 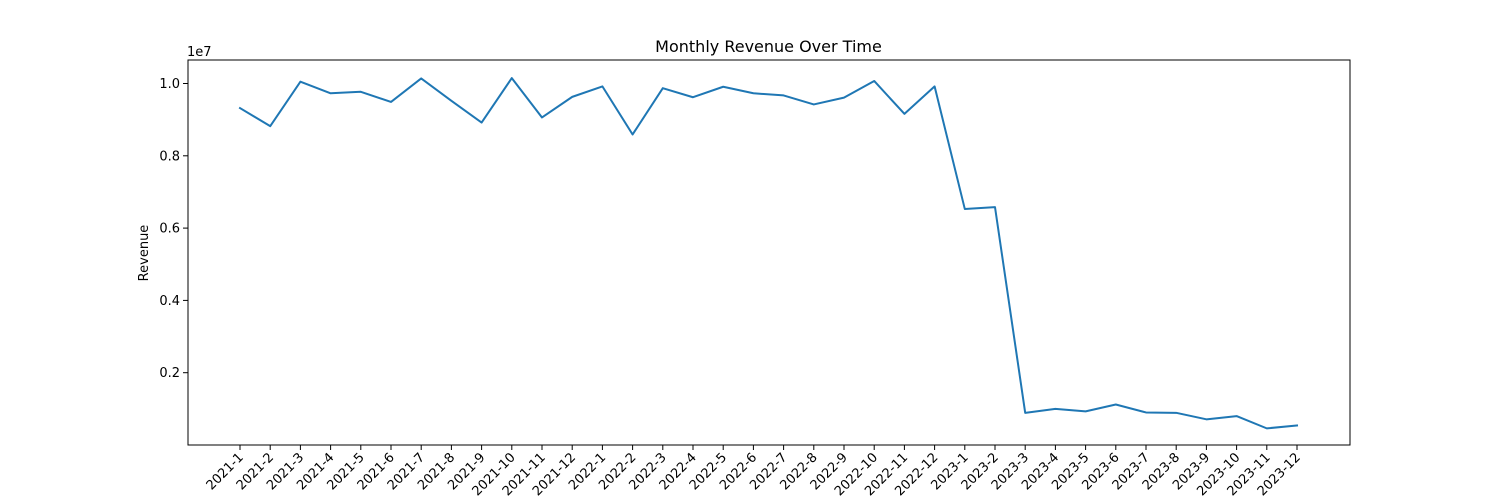 I want to click on y-axis: 0.2 0.4 0.6 0.8 1.0, so click(x=173, y=229).